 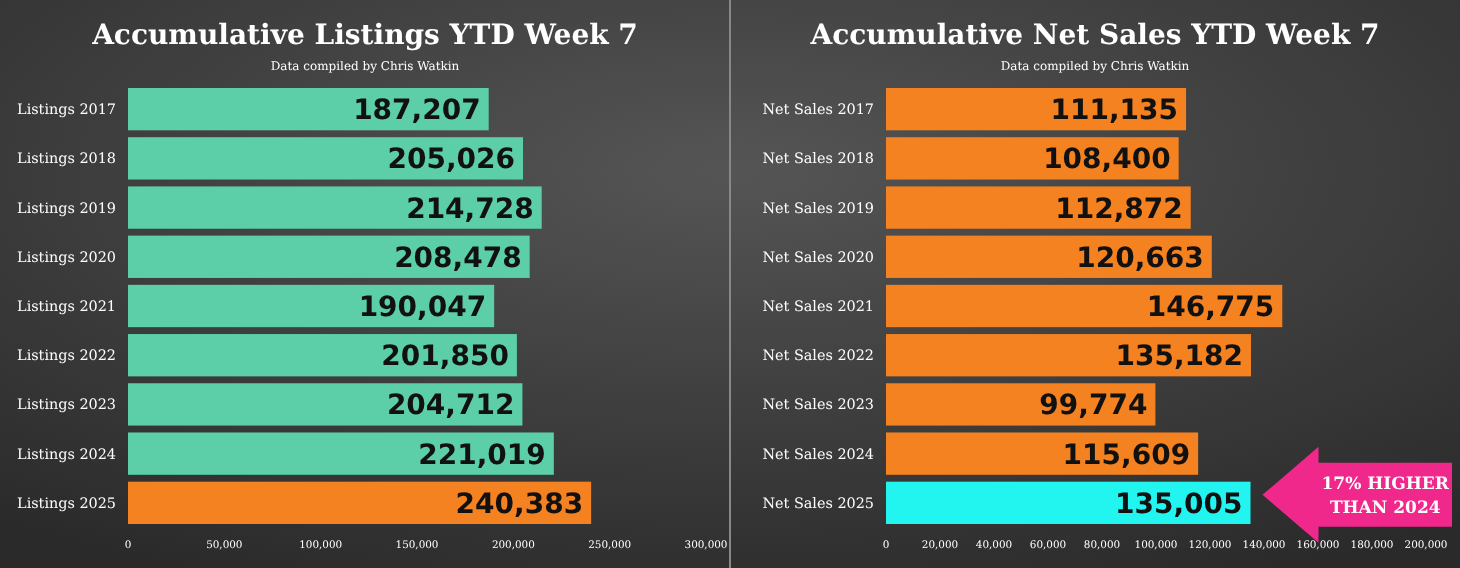 I want to click on data-label: 204,712, so click(x=450, y=406).